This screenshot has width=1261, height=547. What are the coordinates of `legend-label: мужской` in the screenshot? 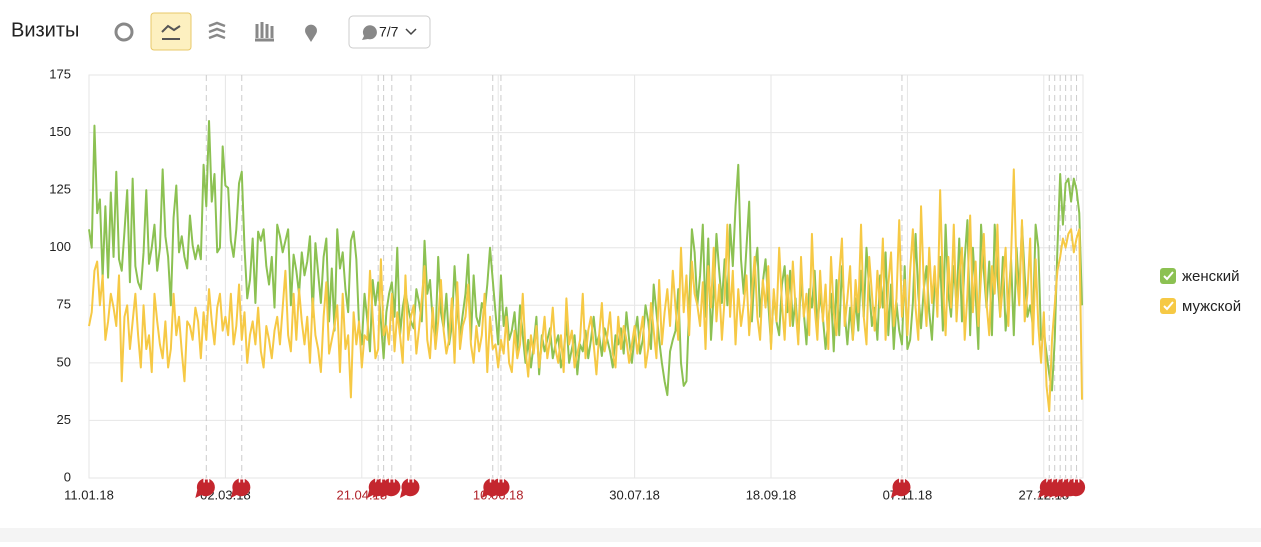 It's located at (1211, 306).